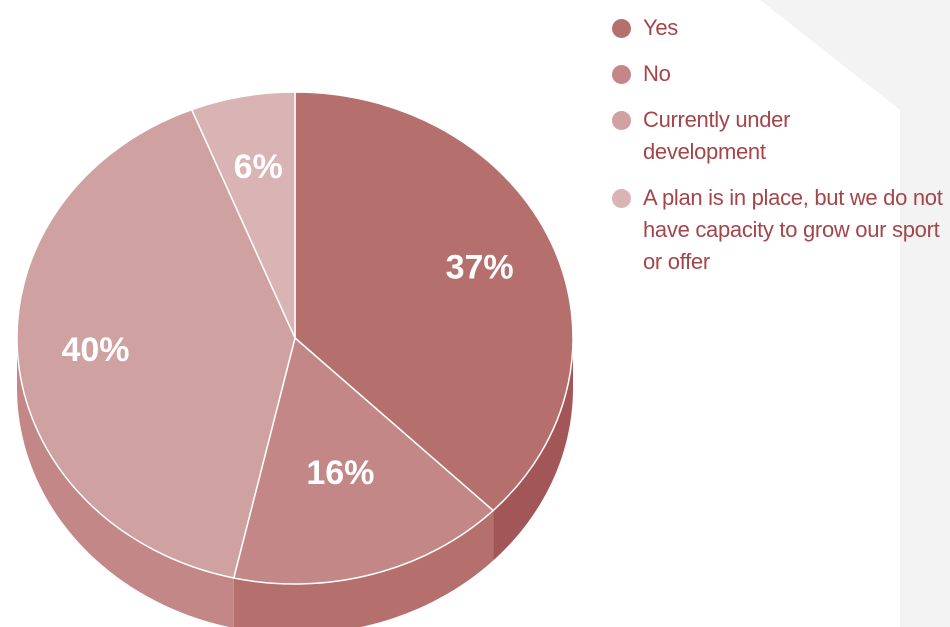 The width and height of the screenshot is (950, 627). I want to click on legend-item-no: No, so click(780, 74).